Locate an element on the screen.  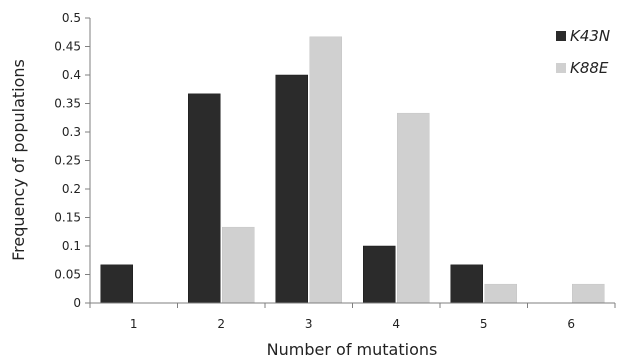
y-tick-label: 0.45 is located at coordinates (67, 47).